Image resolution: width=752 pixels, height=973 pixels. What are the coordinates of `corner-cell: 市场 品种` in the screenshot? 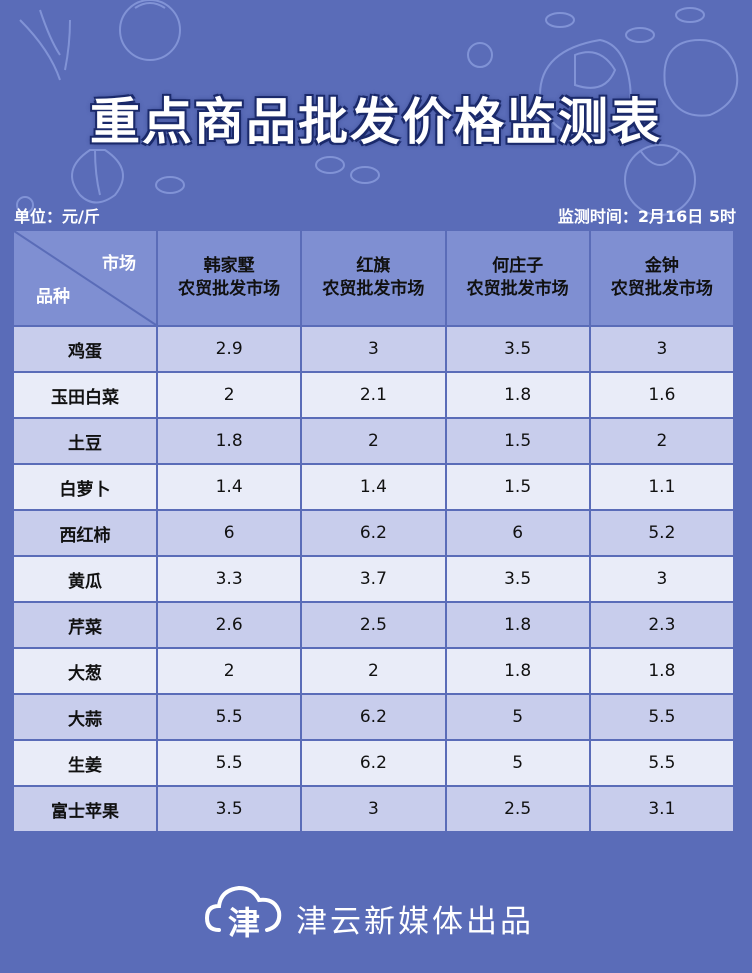 It's located at (85, 278).